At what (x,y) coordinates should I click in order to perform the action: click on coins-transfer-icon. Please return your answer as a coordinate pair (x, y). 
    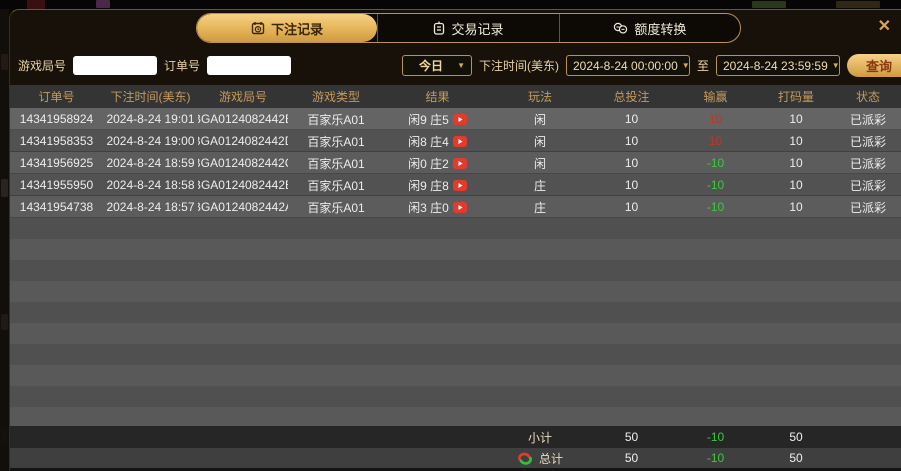
    Looking at the image, I should click on (620, 28).